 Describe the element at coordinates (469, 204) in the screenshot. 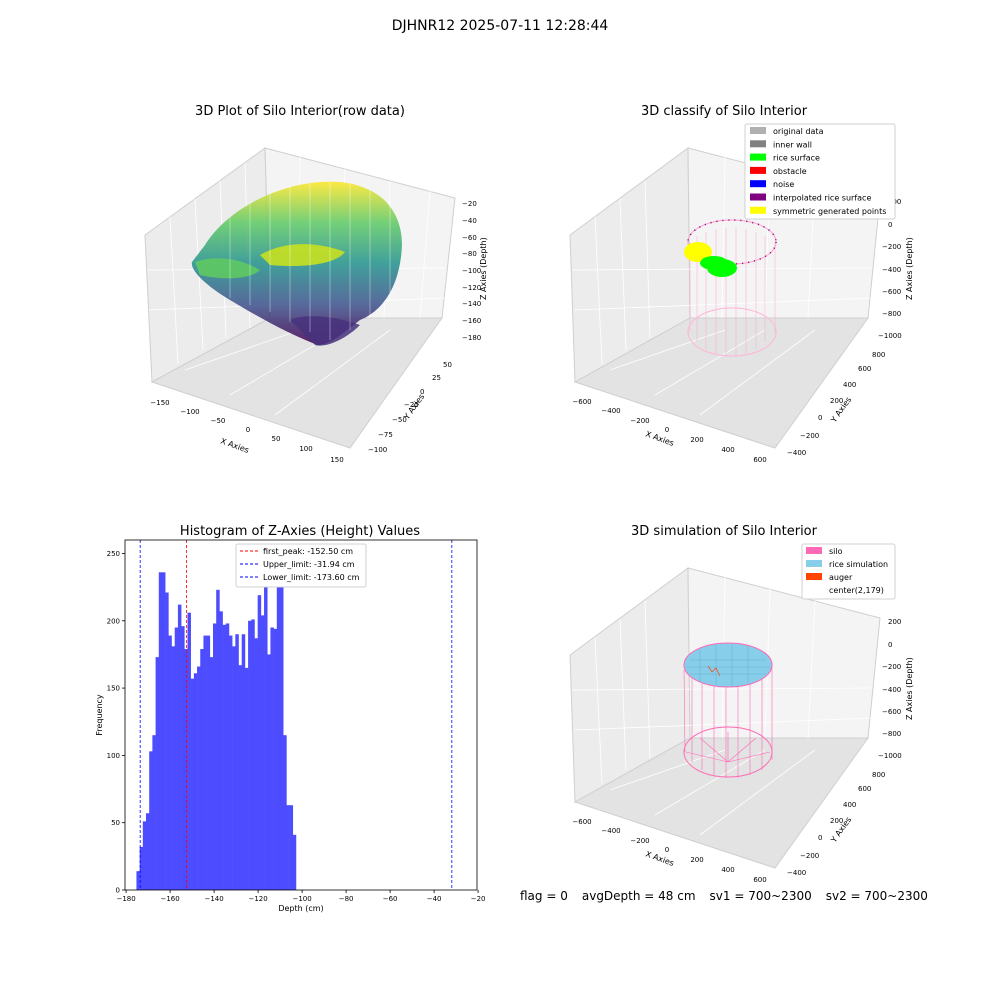

I see `raw-z-tick: −20` at that location.